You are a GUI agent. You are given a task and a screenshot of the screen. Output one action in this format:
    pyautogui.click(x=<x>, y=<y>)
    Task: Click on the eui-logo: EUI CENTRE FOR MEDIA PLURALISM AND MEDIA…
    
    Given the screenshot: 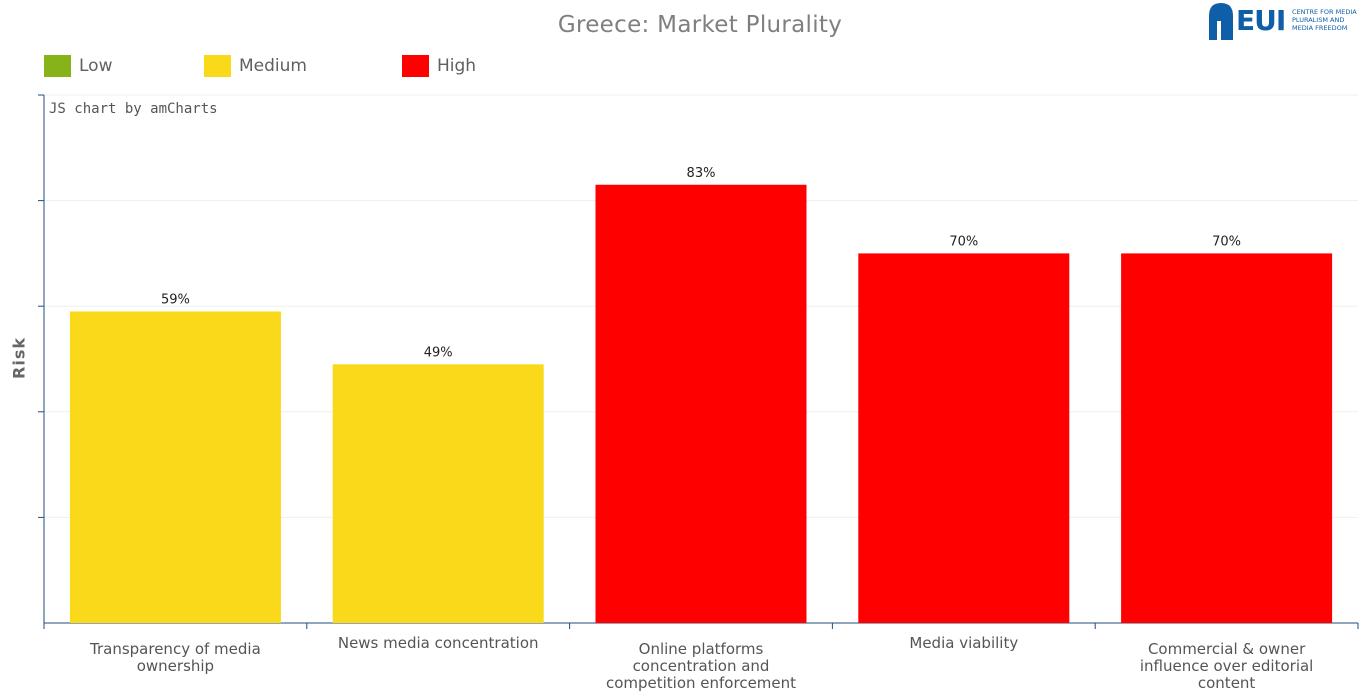 What is the action you would take?
    pyautogui.click(x=1287, y=20)
    